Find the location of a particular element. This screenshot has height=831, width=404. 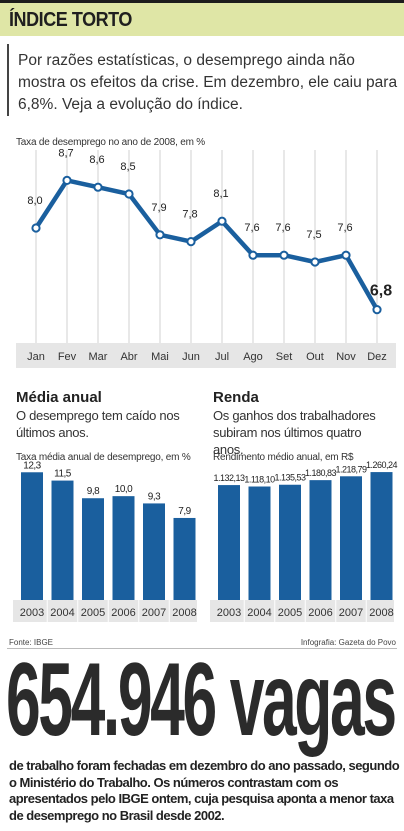

bar-chart-1-title: Taxa média anual de desemprego, em % is located at coordinates (103, 457).